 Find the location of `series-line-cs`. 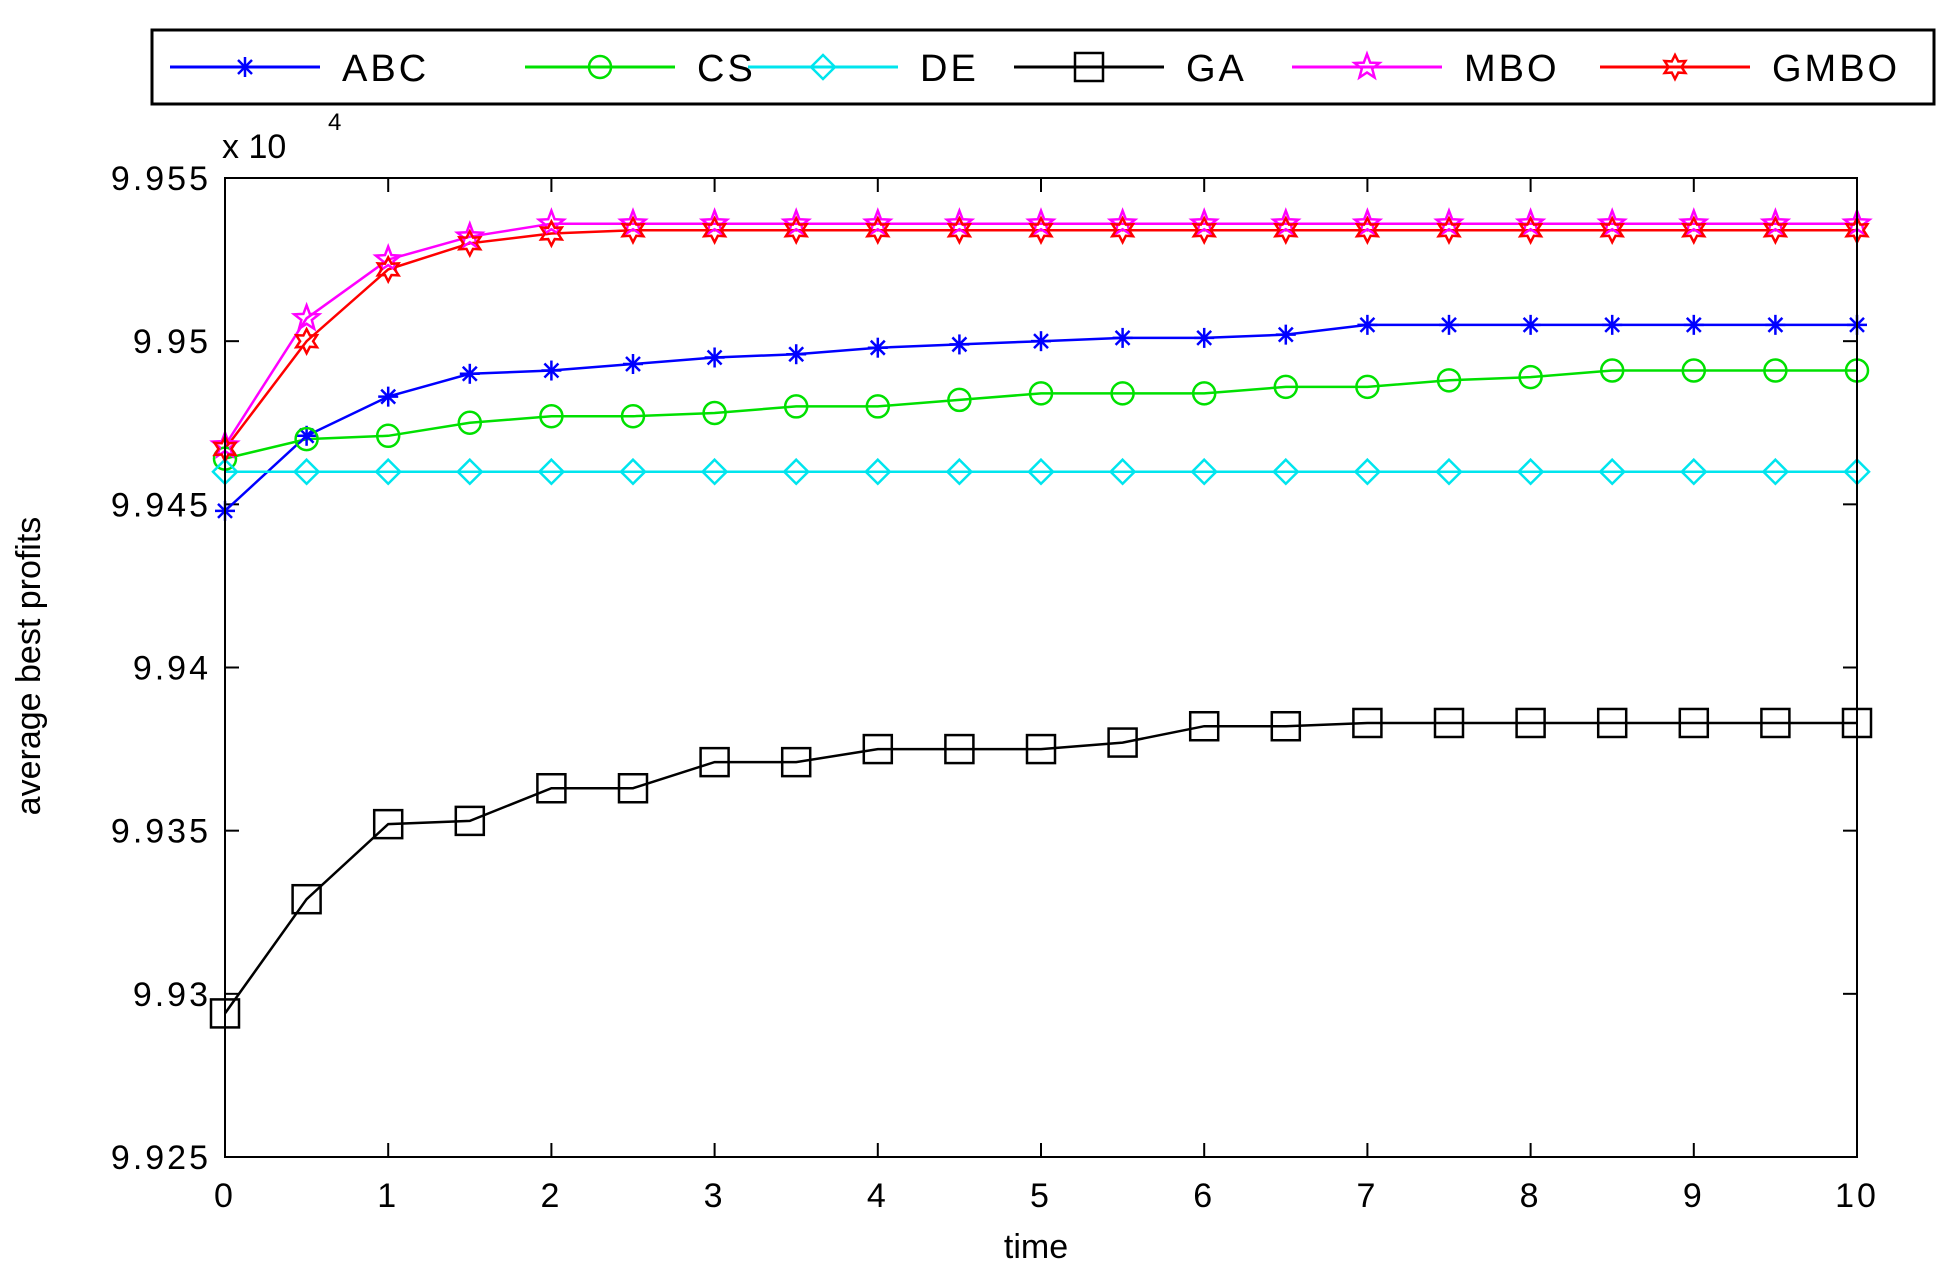

series-line-cs is located at coordinates (1040, 414).